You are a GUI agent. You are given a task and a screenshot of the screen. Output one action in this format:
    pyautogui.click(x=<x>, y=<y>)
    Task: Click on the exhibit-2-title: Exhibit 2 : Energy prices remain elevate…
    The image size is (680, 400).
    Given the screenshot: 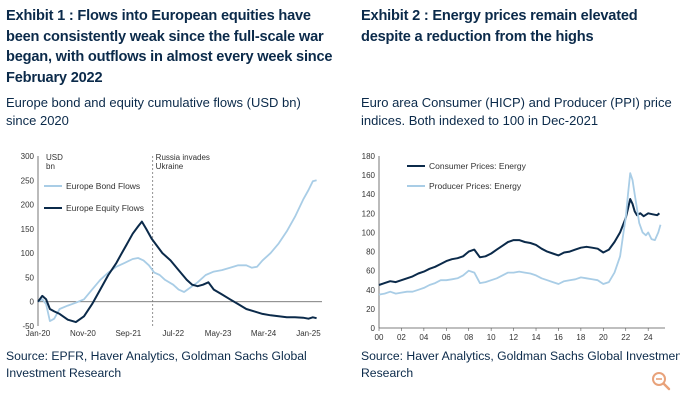 What is the action you would take?
    pyautogui.click(x=499, y=26)
    